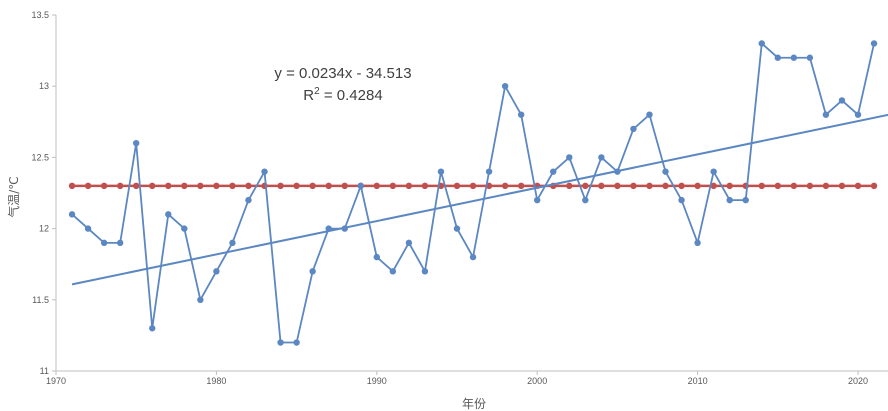 Image resolution: width=888 pixels, height=411 pixels. Describe the element at coordinates (317, 91) in the screenshot. I see `r-squared-superscript: 2` at that location.